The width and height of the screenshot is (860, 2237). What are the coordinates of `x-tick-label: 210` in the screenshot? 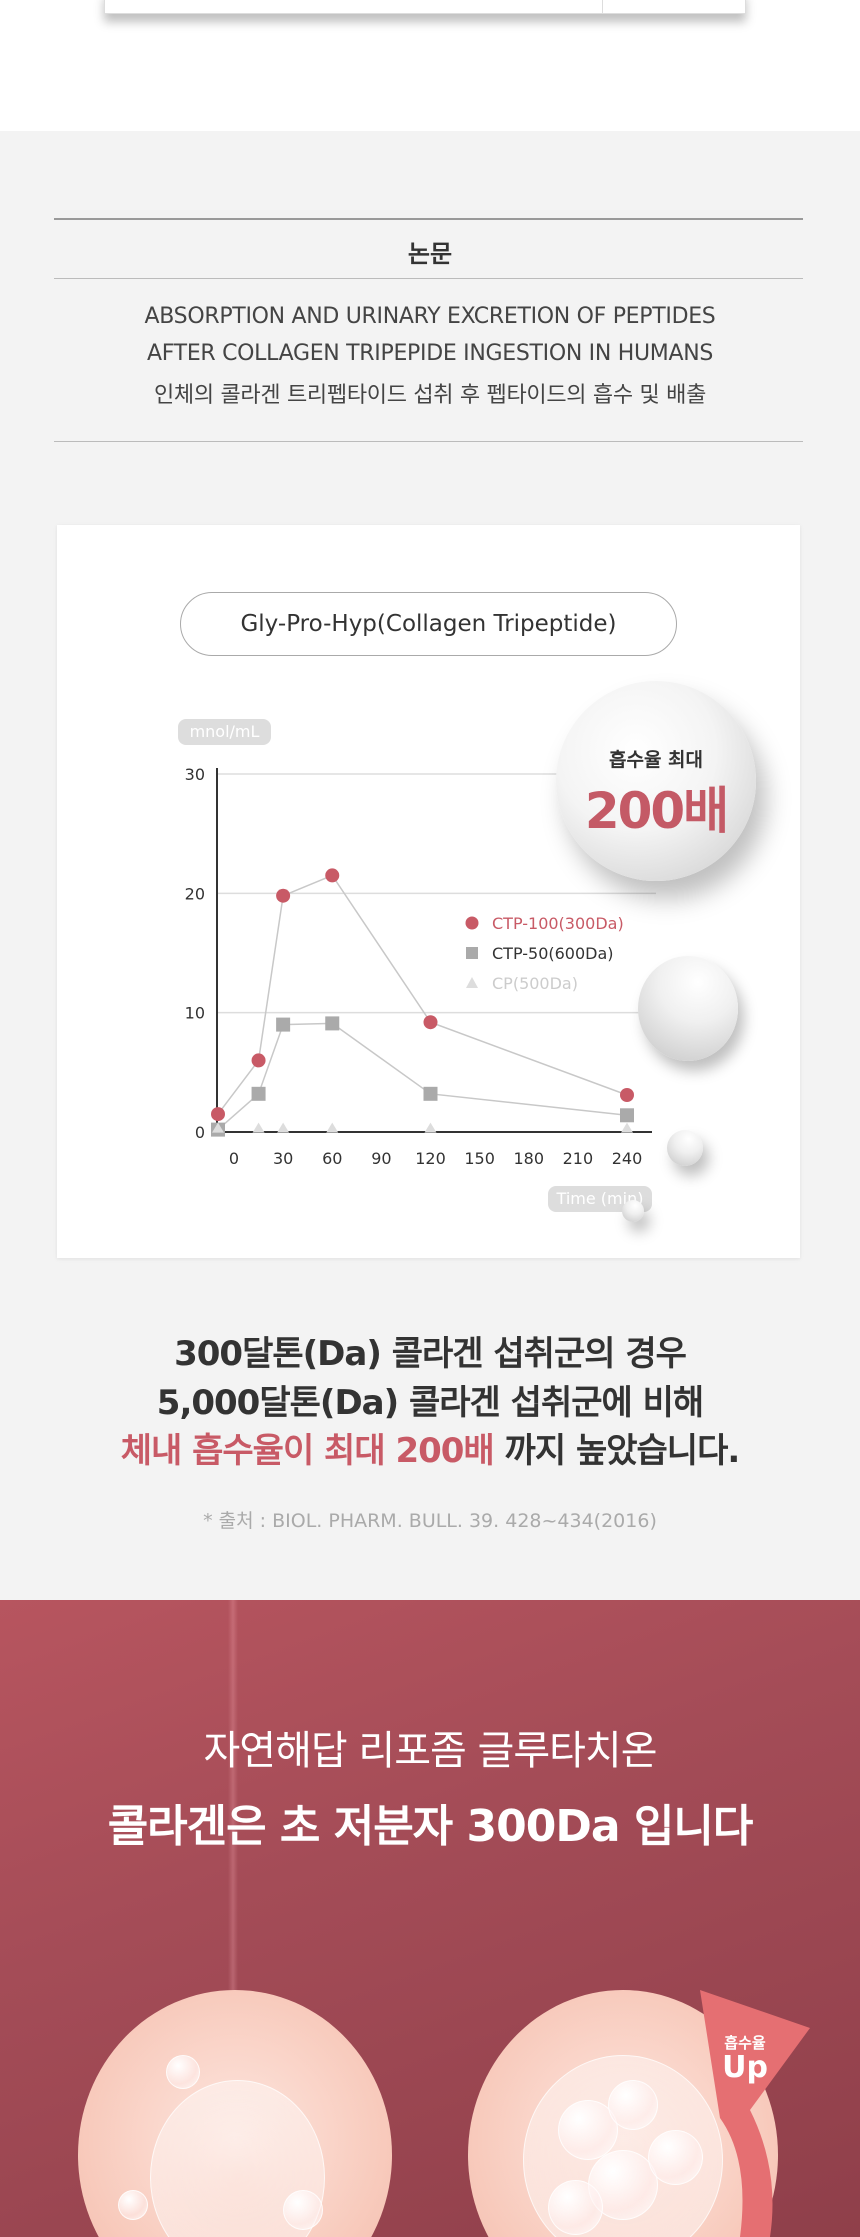 It's located at (578, 1158).